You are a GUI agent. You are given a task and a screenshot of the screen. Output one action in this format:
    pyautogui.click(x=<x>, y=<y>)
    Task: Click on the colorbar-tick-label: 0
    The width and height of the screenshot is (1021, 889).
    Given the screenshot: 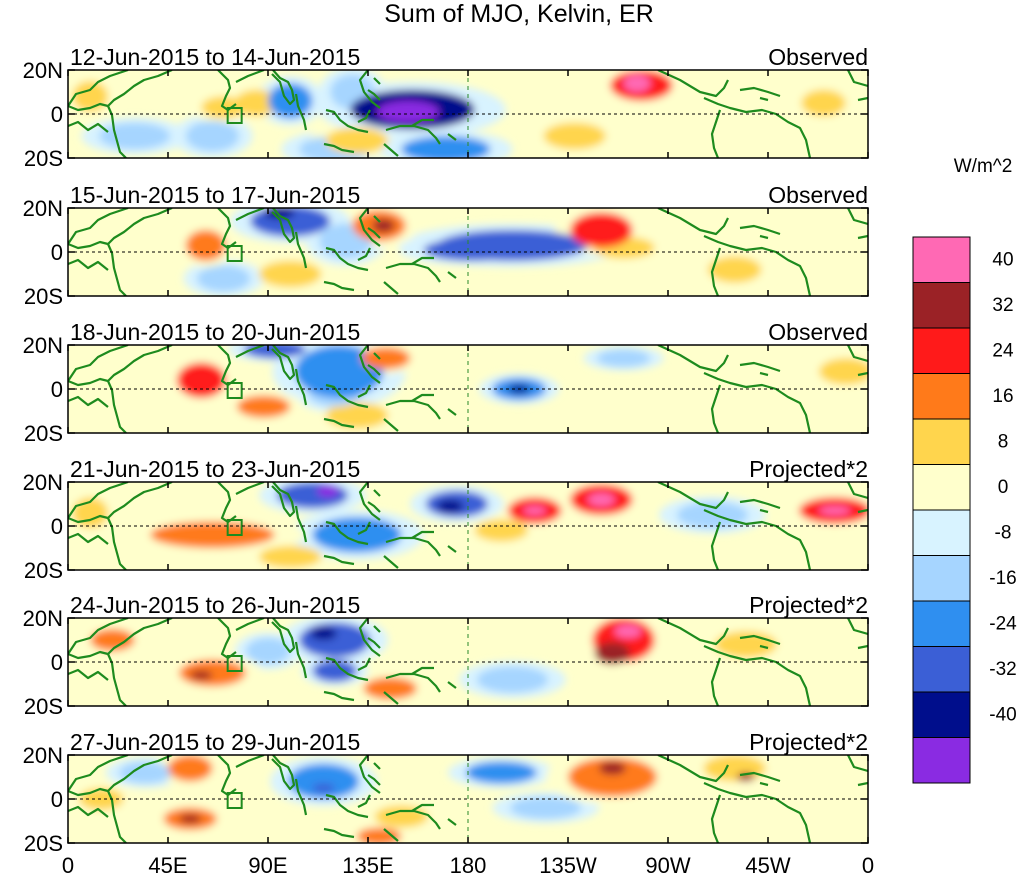 What is the action you would take?
    pyautogui.click(x=1003, y=487)
    